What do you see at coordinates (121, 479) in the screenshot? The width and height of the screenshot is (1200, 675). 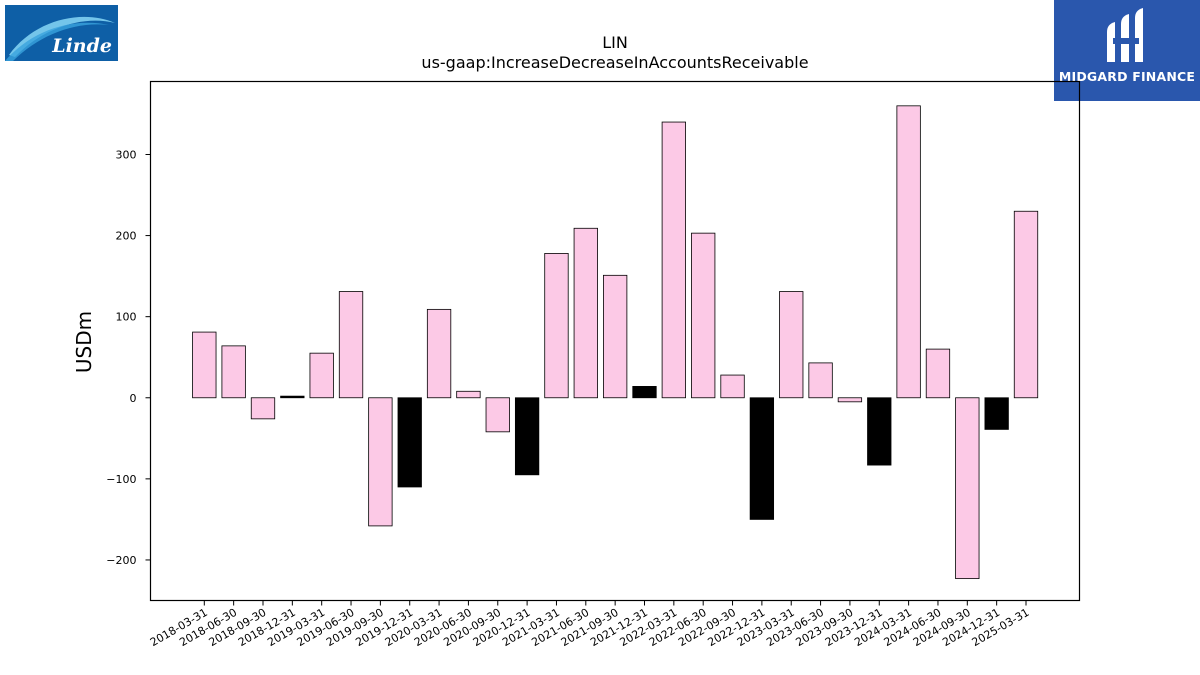 I see `y-tick-label: −100` at bounding box center [121, 479].